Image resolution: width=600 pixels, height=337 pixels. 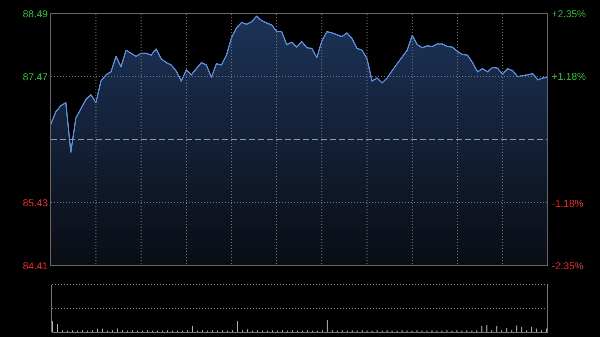 What do you see at coordinates (35, 267) in the screenshot?
I see `y-tick-label: 84.41` at bounding box center [35, 267].